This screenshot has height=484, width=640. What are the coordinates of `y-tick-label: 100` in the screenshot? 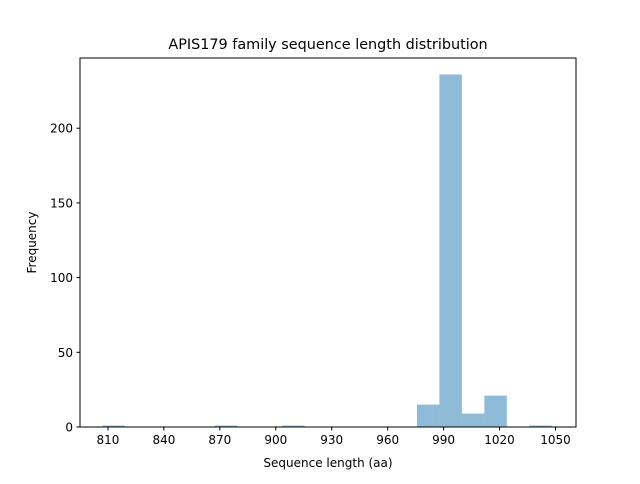 It's located at (61, 278).